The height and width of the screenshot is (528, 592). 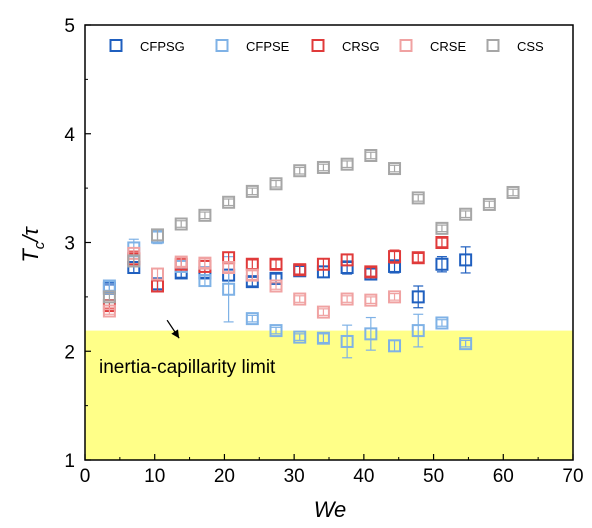 I want to click on legend-item-cfpsg: CFPSG, so click(x=147, y=46).